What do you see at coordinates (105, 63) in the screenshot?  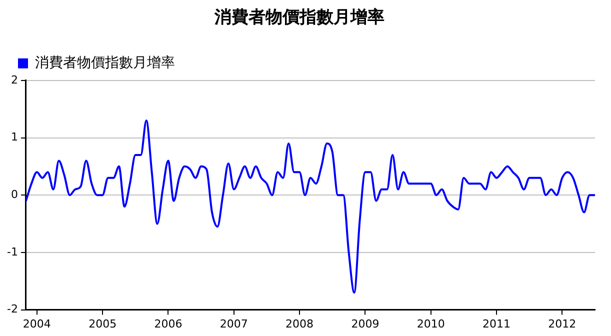 I see `legend-label: 消費者物價指數月增率` at bounding box center [105, 63].